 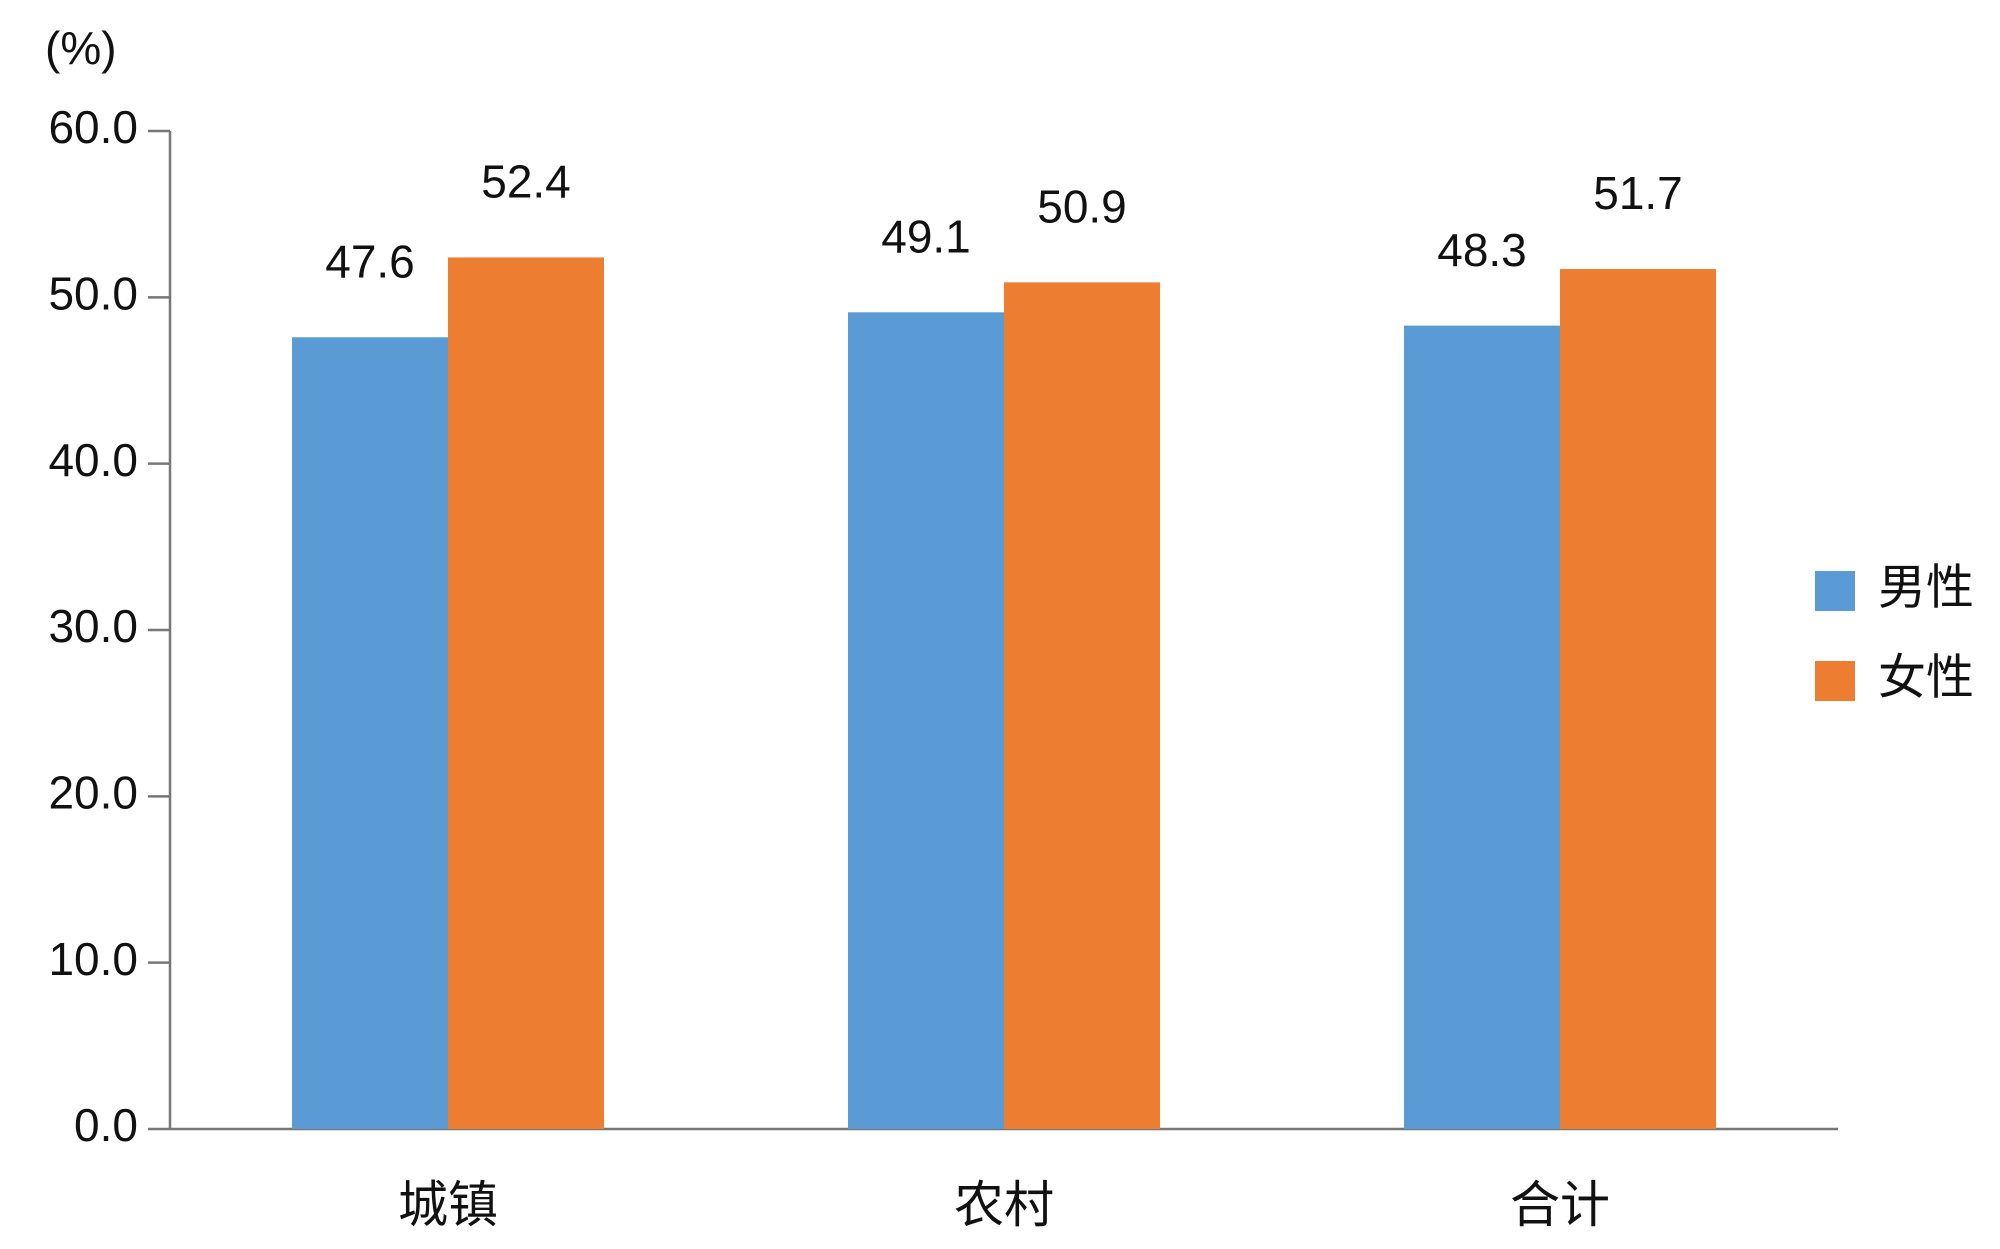 What do you see at coordinates (1482, 250) in the screenshot?
I see `value-label: 48.3` at bounding box center [1482, 250].